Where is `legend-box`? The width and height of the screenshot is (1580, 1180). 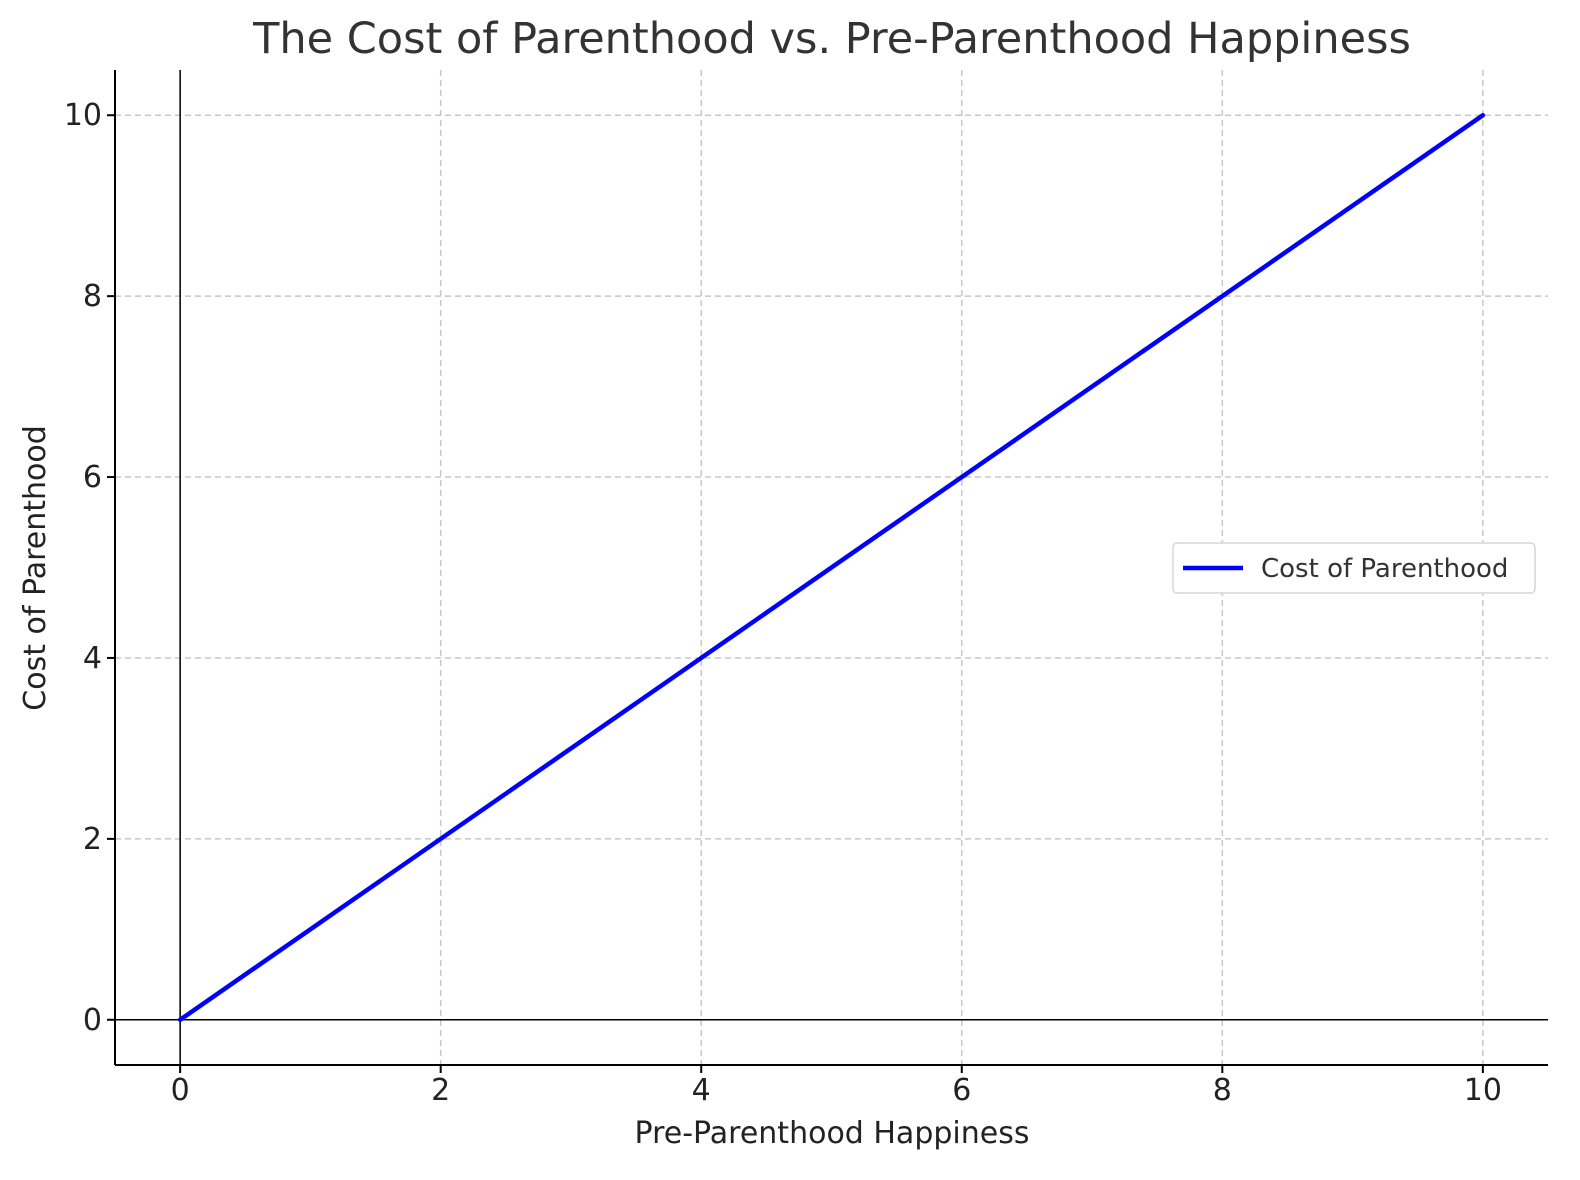
legend-box is located at coordinates (1354, 568).